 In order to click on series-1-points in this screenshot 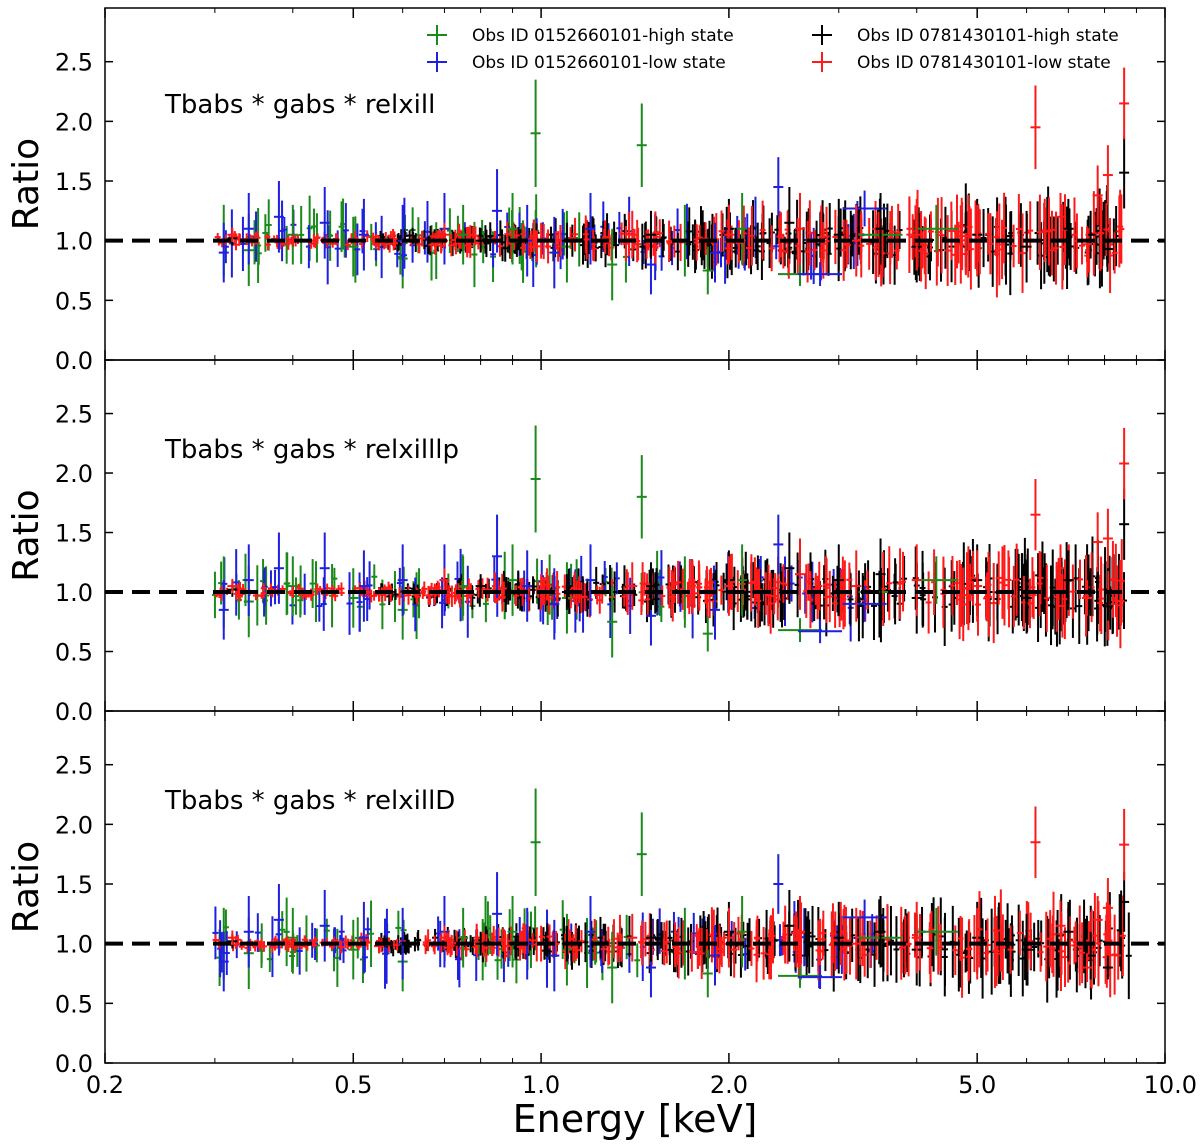, I will do `click(588, 896)`.